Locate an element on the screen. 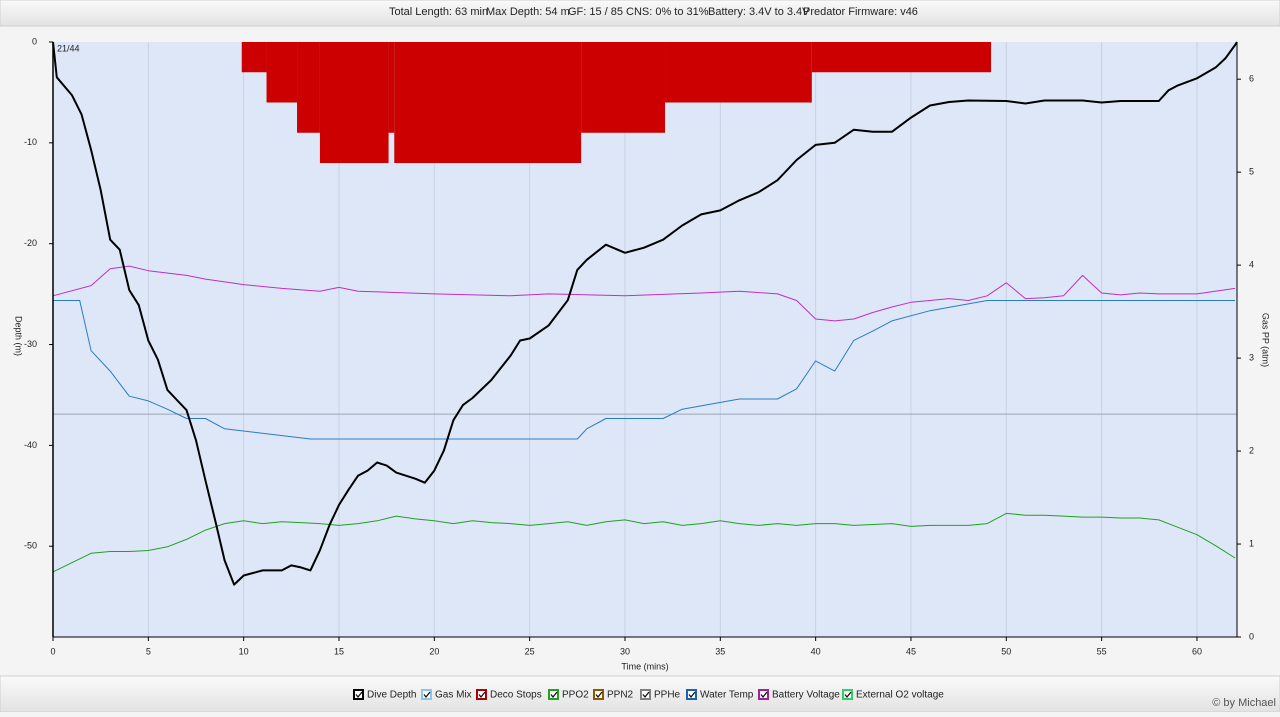 The image size is (1280, 717). y-tick-label: 0 is located at coordinates (34, 41).